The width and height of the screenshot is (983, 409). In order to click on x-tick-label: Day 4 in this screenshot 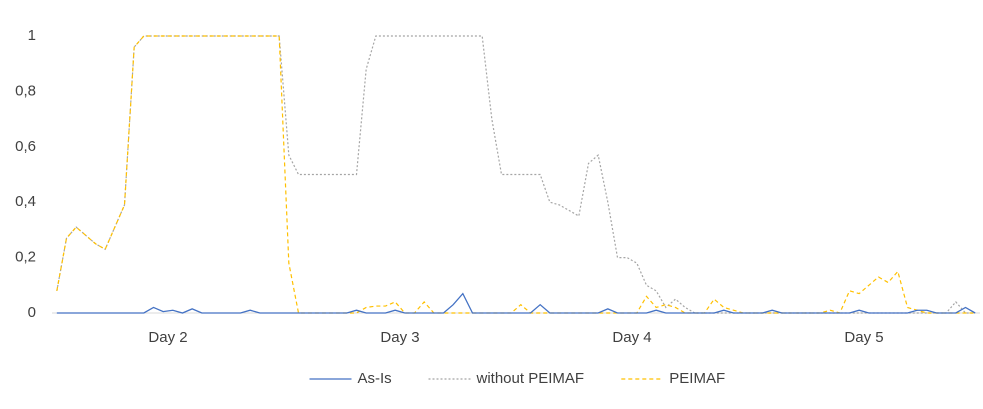, I will do `click(631, 337)`.